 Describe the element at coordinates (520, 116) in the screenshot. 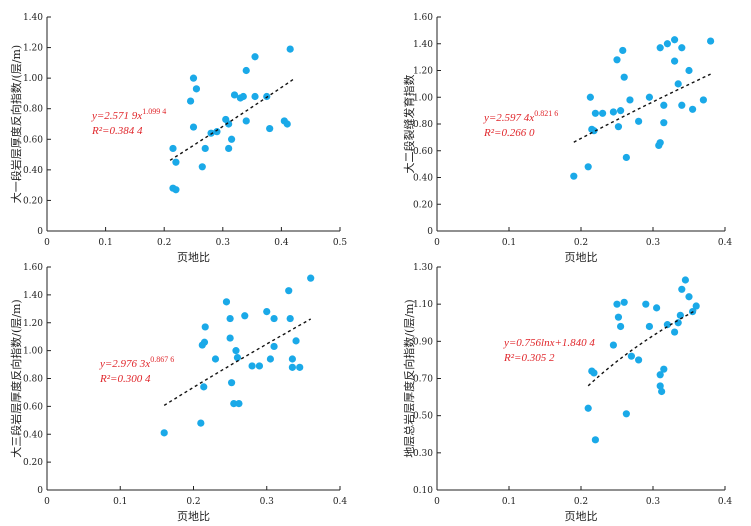

I see `trend-equation: y=2.597 4x0.821 6` at that location.